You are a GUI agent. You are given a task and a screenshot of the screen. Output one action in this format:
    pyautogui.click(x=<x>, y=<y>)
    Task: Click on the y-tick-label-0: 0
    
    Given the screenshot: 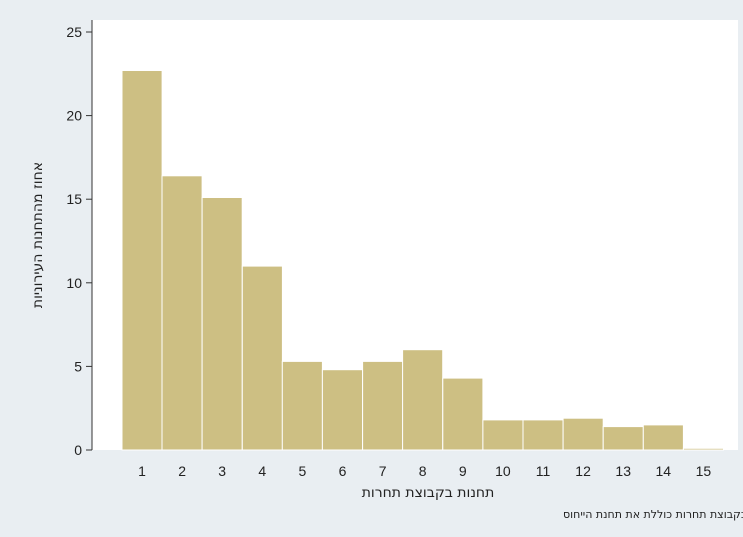 What is the action you would take?
    pyautogui.click(x=78, y=450)
    